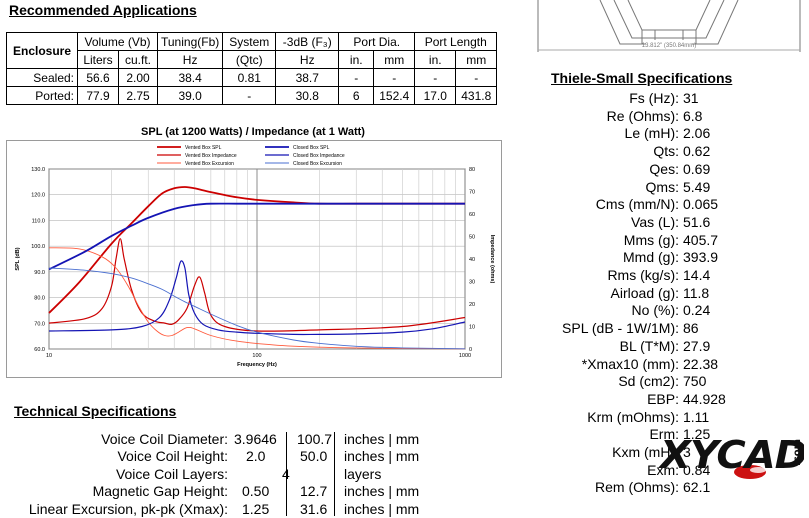  What do you see at coordinates (103, 10) in the screenshot?
I see `applications-title: Recommended Applications` at bounding box center [103, 10].